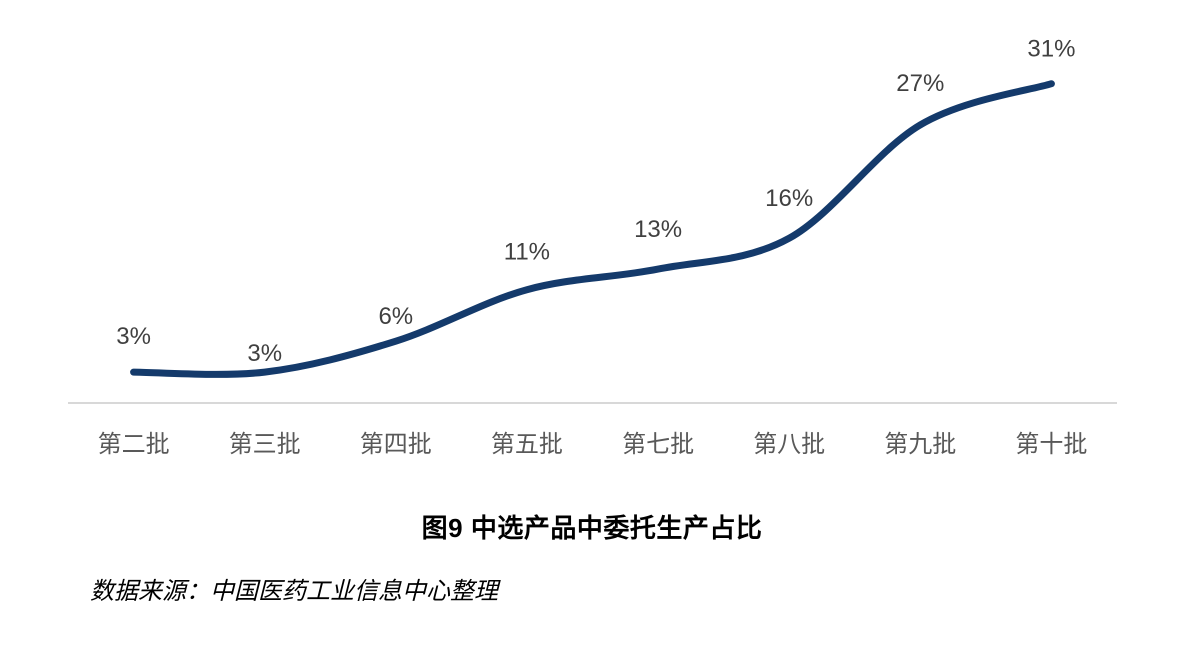 The width and height of the screenshot is (1184, 650). Describe the element at coordinates (527, 444) in the screenshot. I see `x-axis-label: 第五批` at that location.